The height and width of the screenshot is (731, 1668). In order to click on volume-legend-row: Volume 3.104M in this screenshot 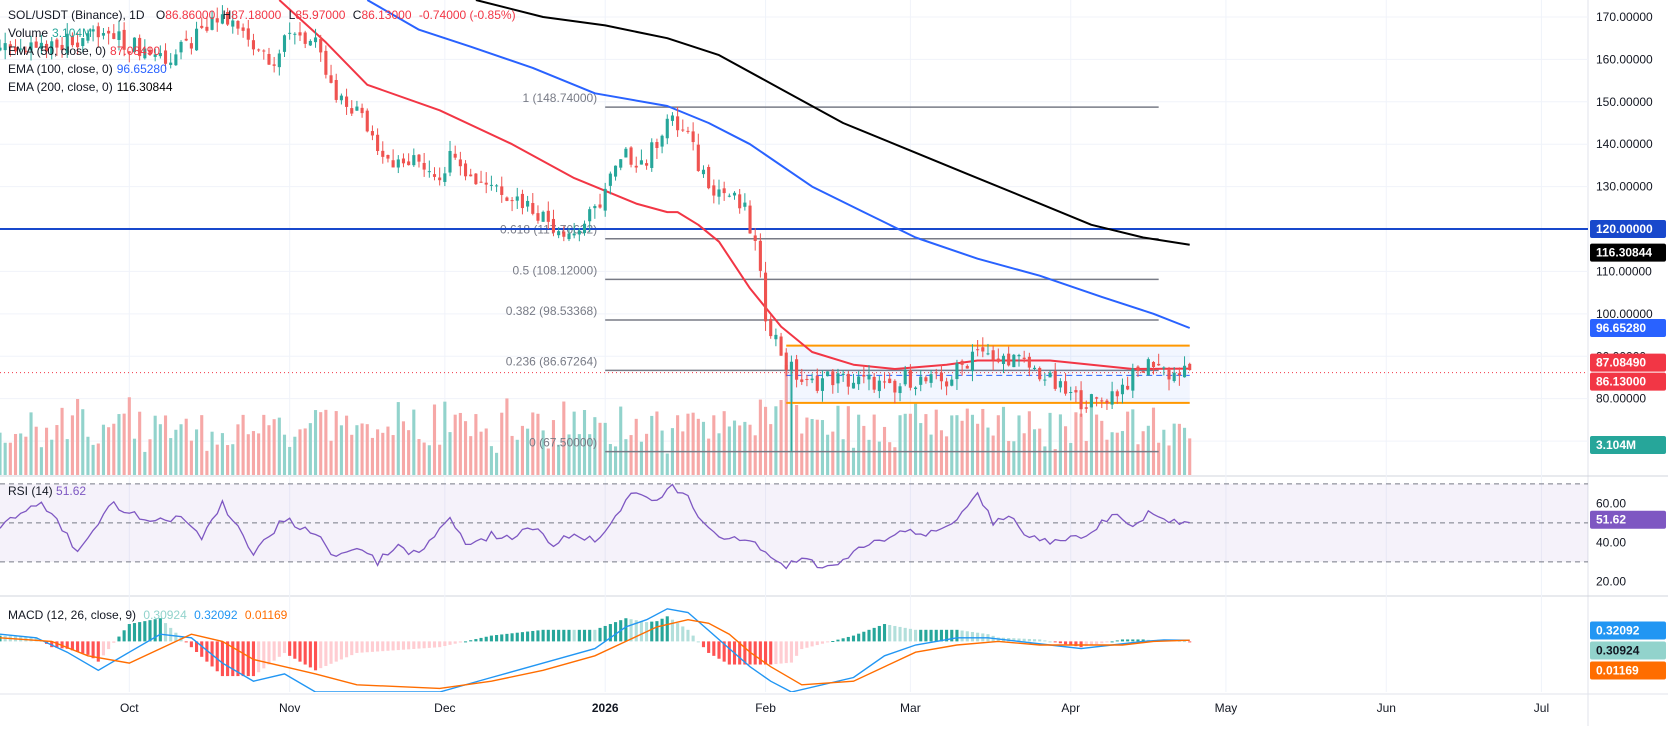, I will do `click(262, 33)`.